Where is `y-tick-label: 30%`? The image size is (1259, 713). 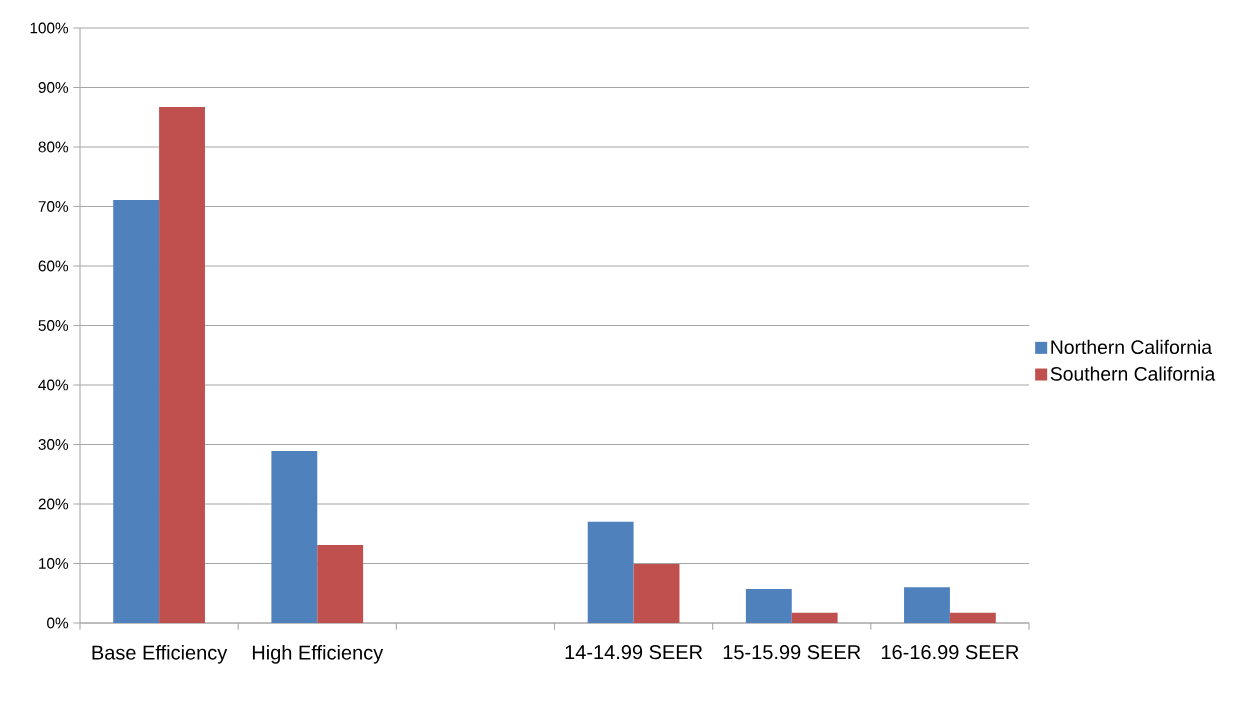
y-tick-label: 30% is located at coordinates (53, 444).